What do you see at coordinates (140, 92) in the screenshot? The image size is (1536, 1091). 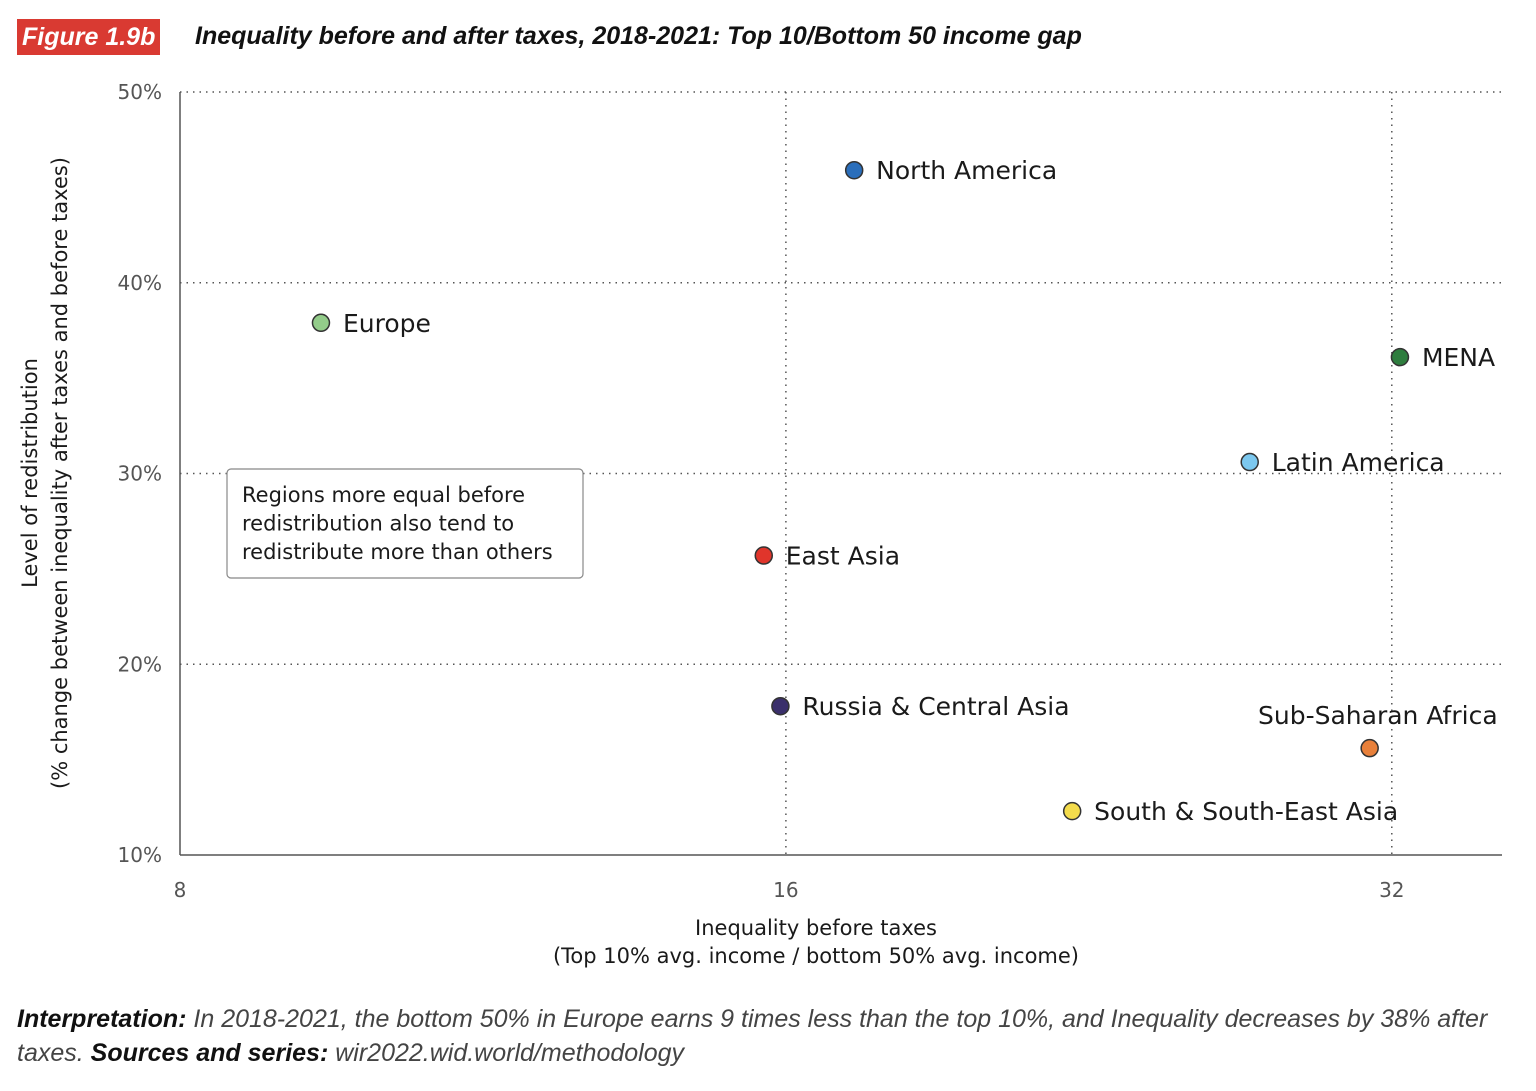 I see `y-tick-label: 50%` at bounding box center [140, 92].